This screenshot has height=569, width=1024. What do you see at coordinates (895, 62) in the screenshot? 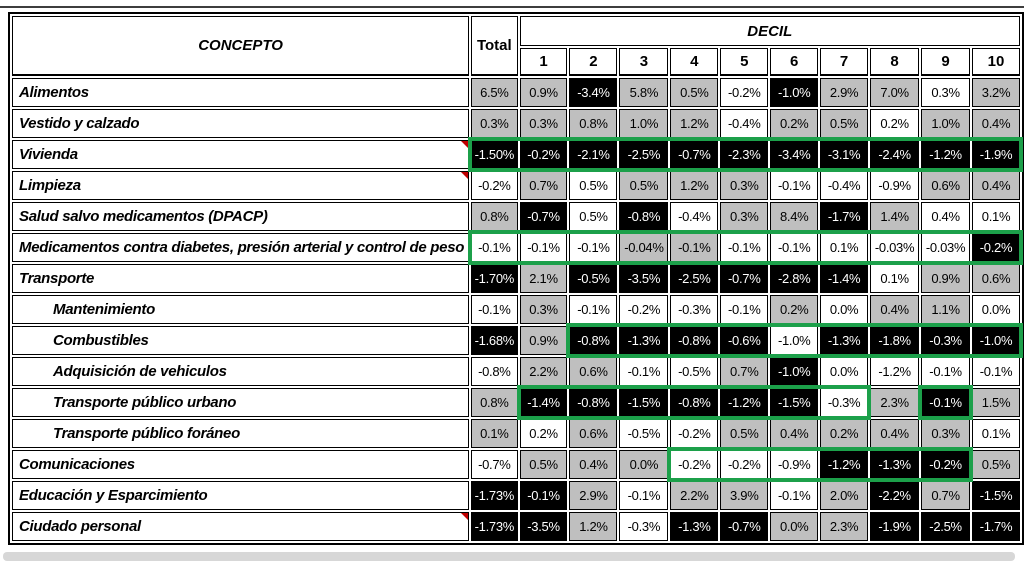
I see `decil-number-header: 8` at bounding box center [895, 62].